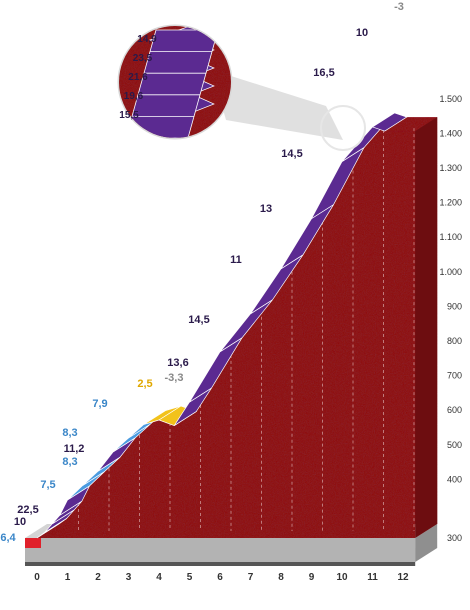 This screenshot has height=610, width=470. Describe the element at coordinates (129, 577) in the screenshot. I see `x-tick-label: 3` at that location.